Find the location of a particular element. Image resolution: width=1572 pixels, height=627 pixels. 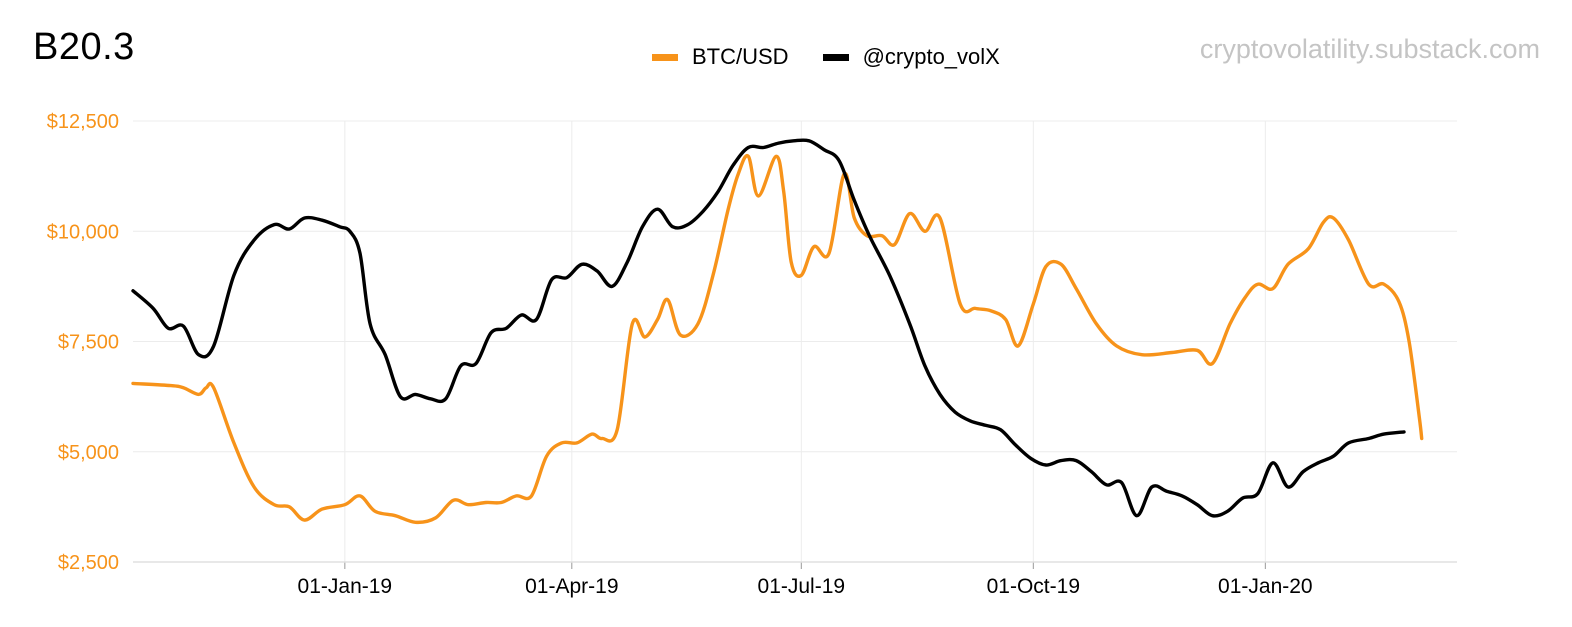

legend-swatch-btc is located at coordinates (665, 57).